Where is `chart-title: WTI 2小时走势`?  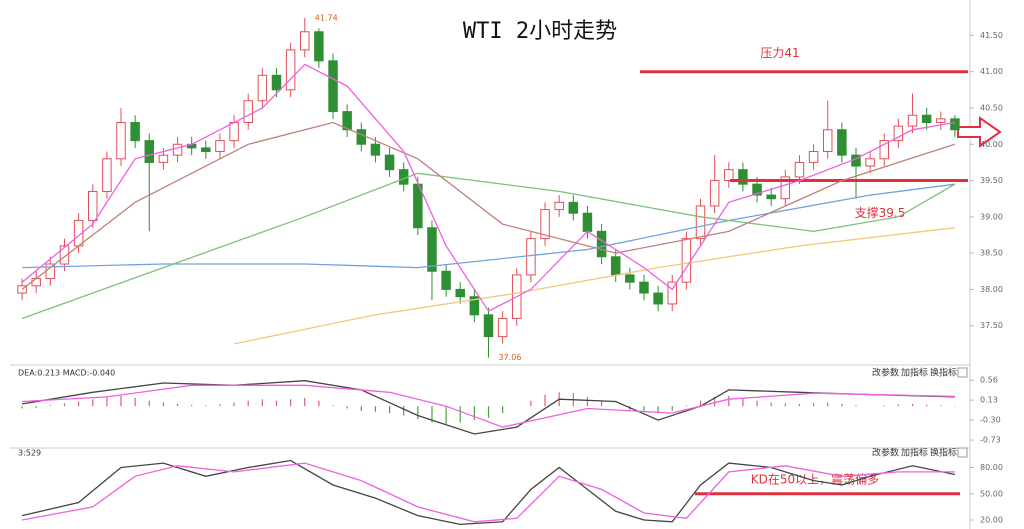 chart-title: WTI 2小时走势 is located at coordinates (540, 31).